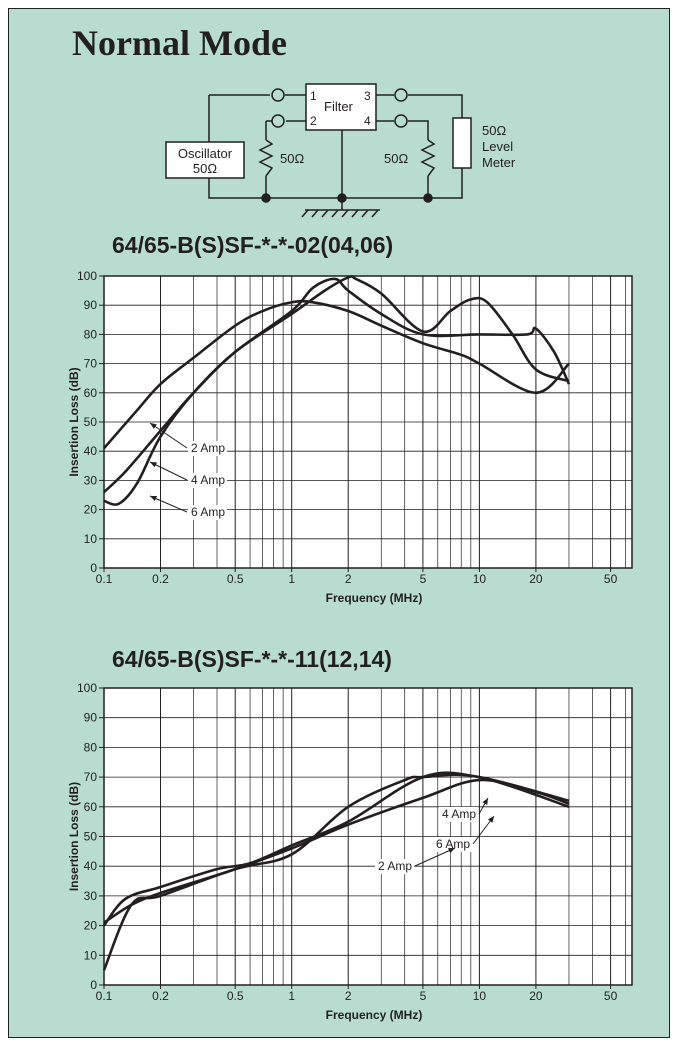  What do you see at coordinates (396, 158) in the screenshot?
I see `resistor-right-label: 50Ω` at bounding box center [396, 158].